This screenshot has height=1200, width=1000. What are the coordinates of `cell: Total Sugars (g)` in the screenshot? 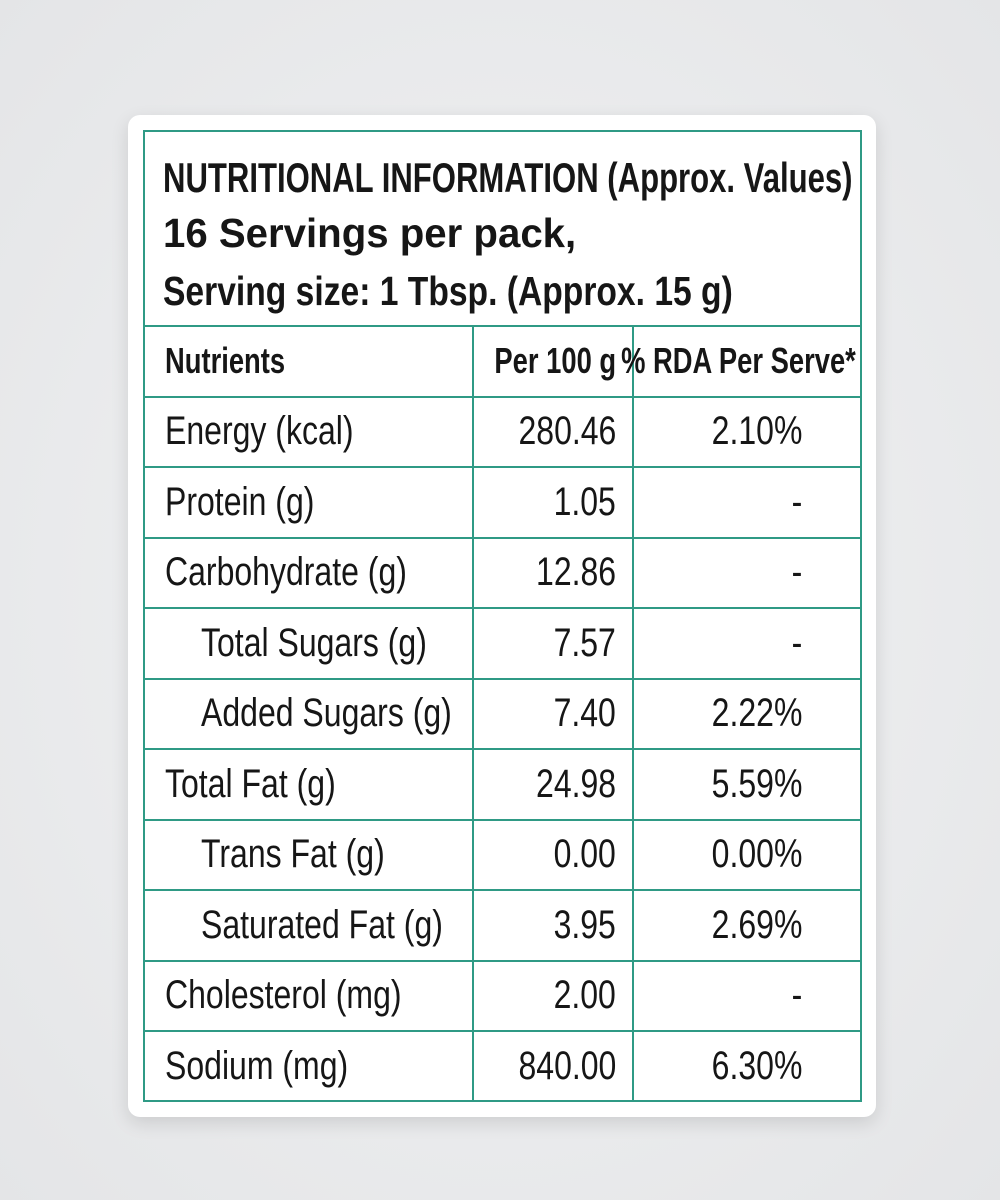 It's located at (308, 643).